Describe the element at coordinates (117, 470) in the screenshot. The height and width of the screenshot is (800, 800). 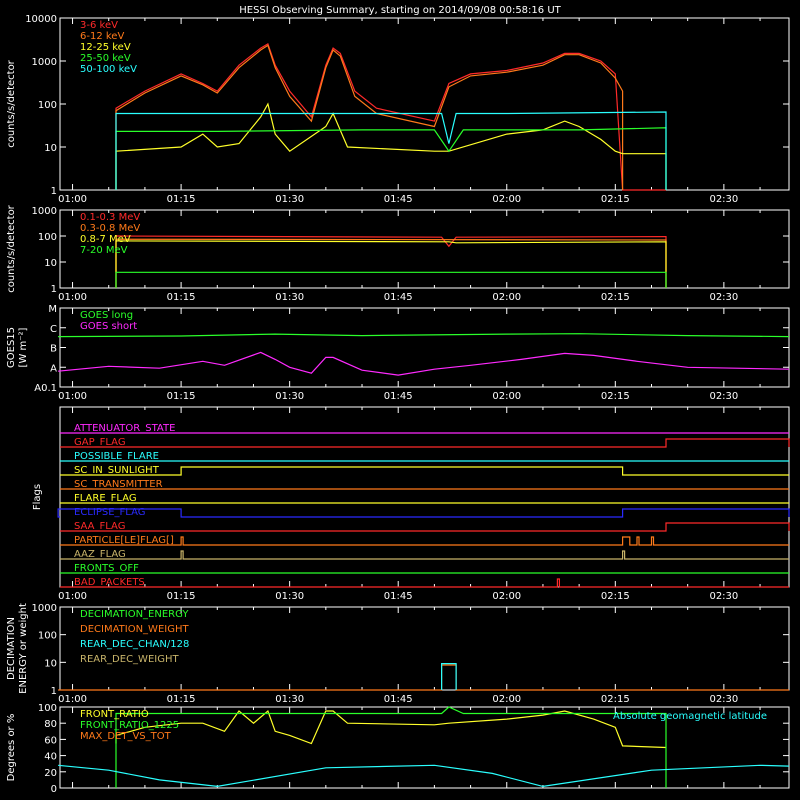
I see `flag-label: SC_IN_SUNLIGHT` at that location.